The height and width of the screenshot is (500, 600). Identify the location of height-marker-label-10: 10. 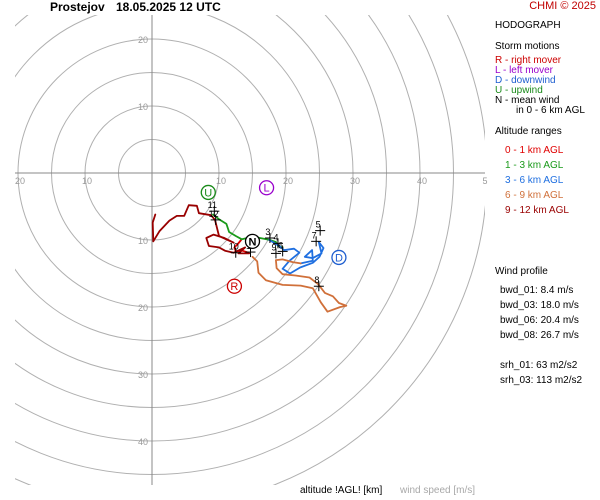
(234, 247).